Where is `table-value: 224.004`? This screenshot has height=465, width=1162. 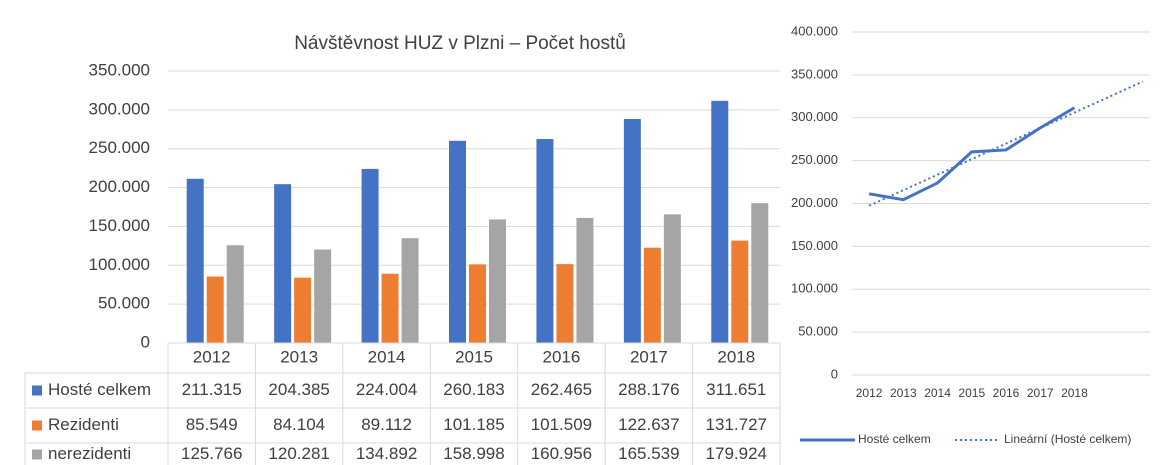 table-value: 224.004 is located at coordinates (386, 389).